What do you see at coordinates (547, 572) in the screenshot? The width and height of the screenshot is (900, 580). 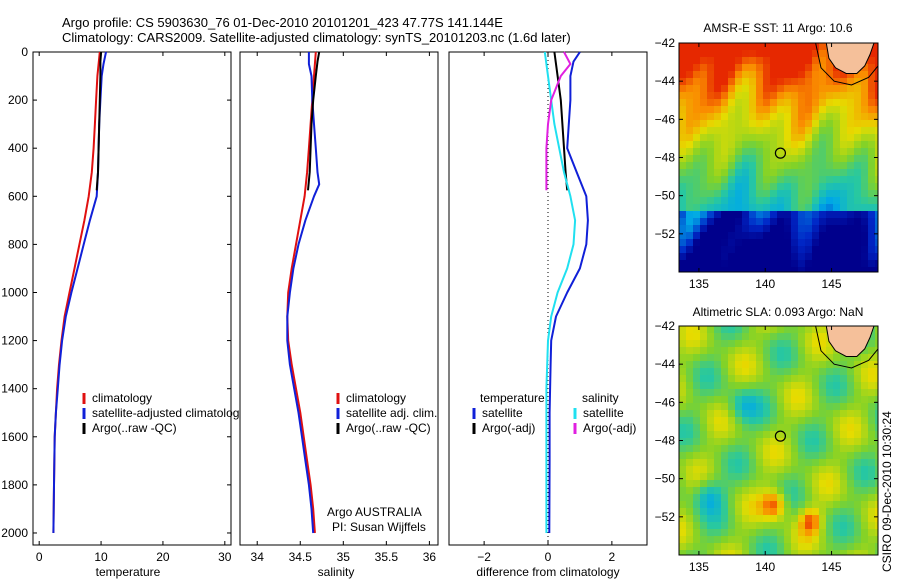 I see `difference-x-axis-label: difference from climatology` at bounding box center [547, 572].